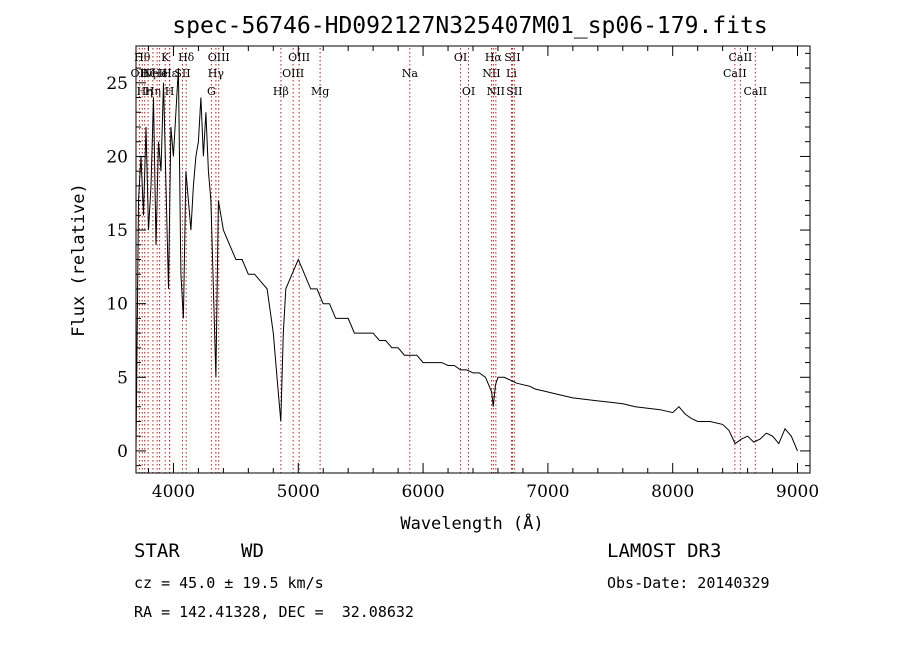 This screenshot has width=900, height=649. I want to click on y-tick-label: 25, so click(117, 84).